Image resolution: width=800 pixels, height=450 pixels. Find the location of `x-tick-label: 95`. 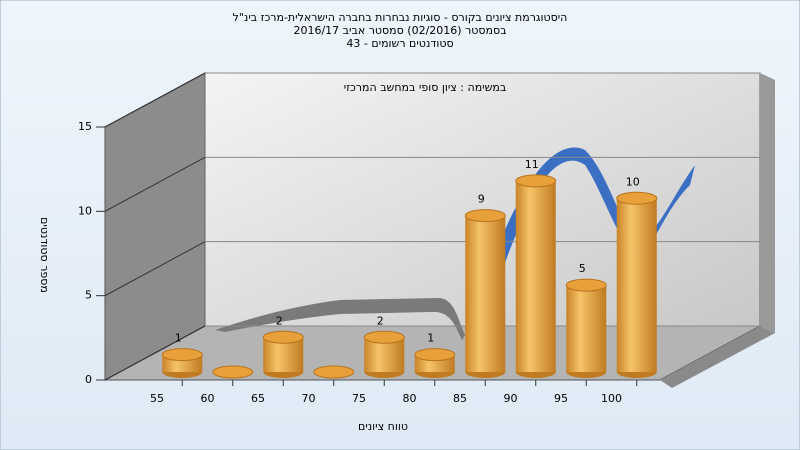

x-tick-label: 95 is located at coordinates (561, 398).